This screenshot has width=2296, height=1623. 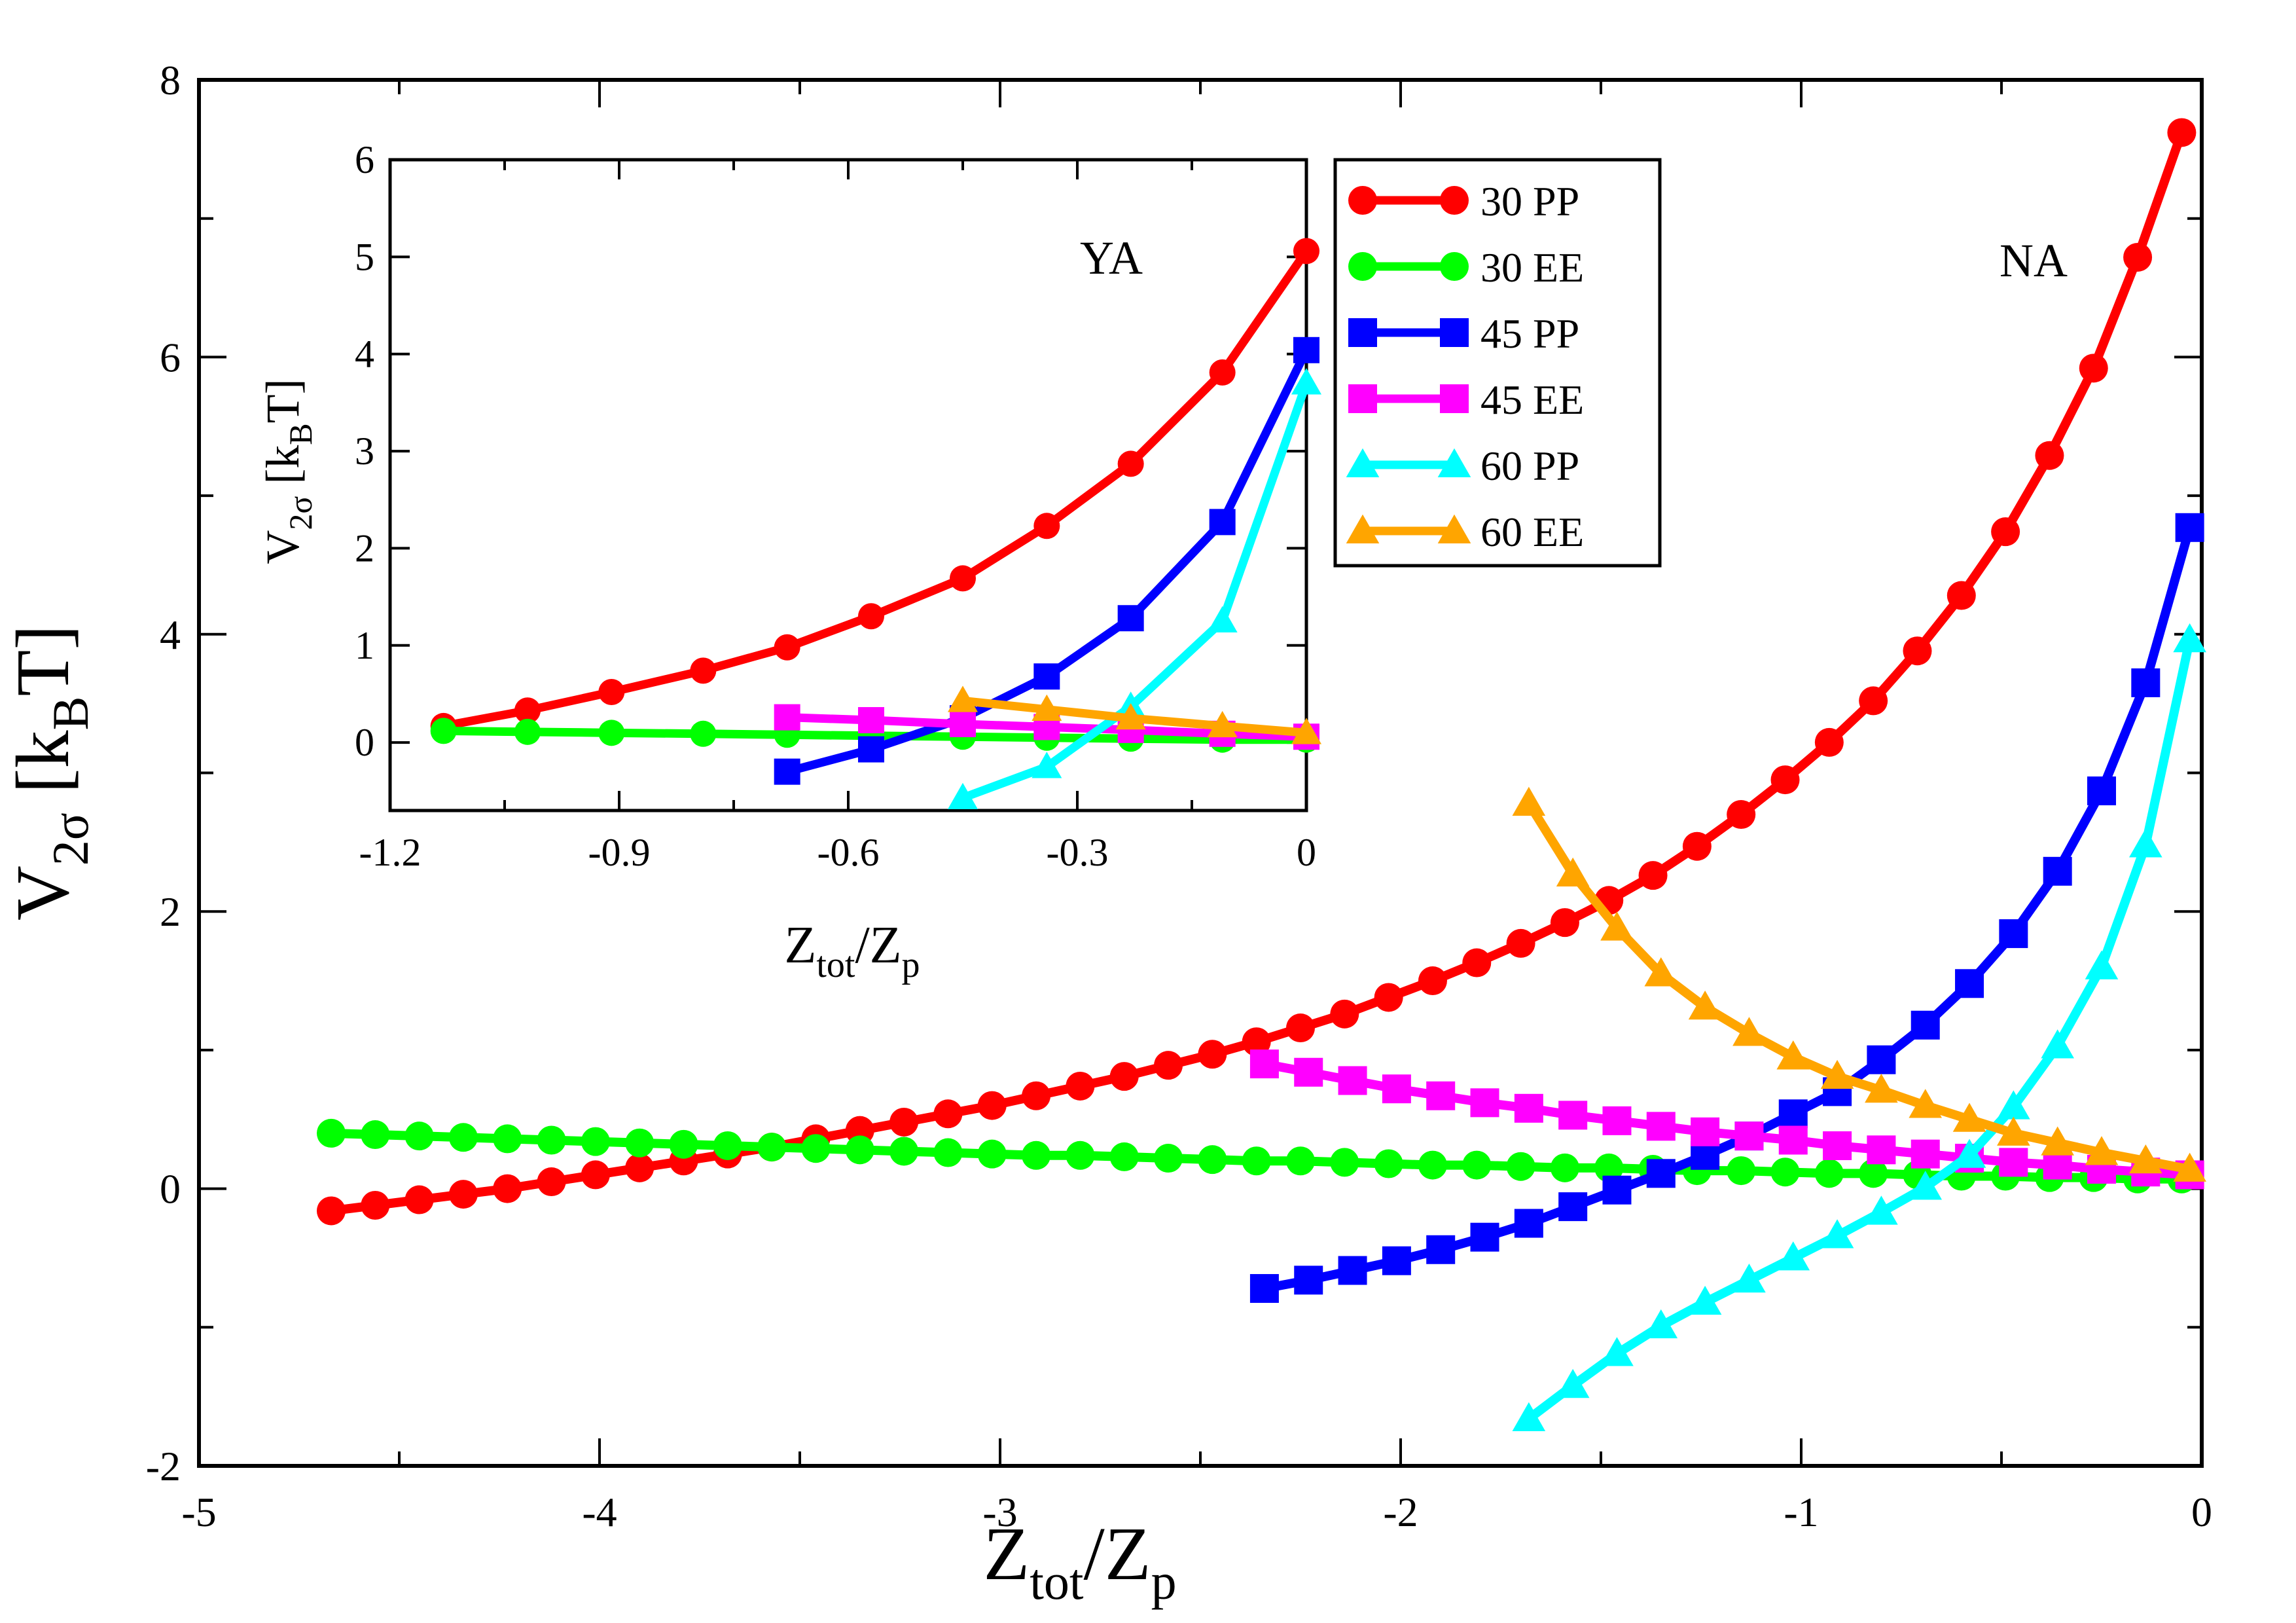 What do you see at coordinates (1465, 366) in the screenshot?
I see `legend-items: 30 PP 30 EE 45 PP 45 EE 60 PP 60 EE` at bounding box center [1465, 366].